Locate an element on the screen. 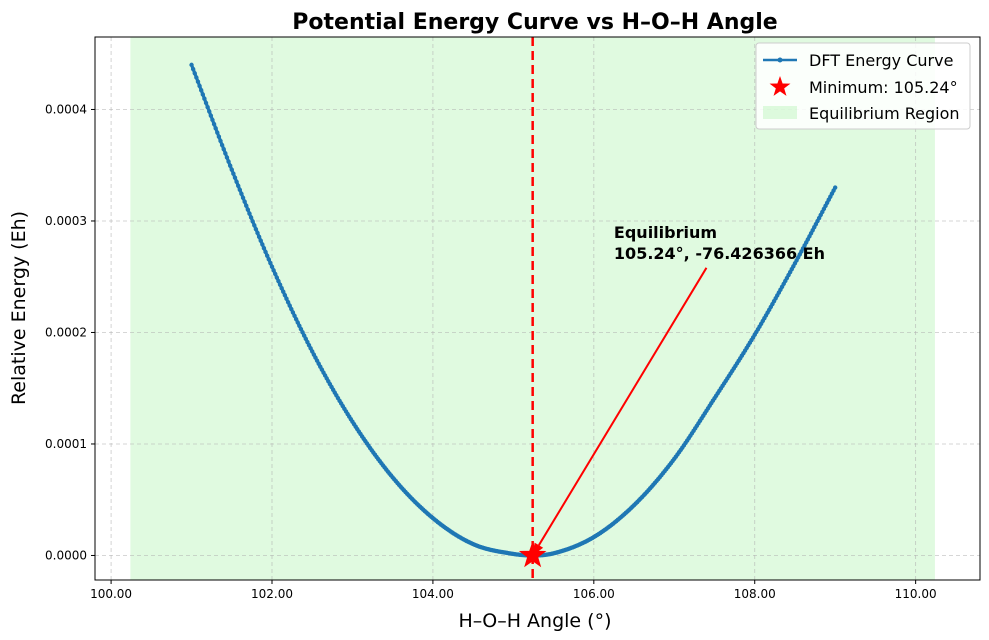  chart-title: Potential Energy Curve vs H–O–H Angle is located at coordinates (534, 22).